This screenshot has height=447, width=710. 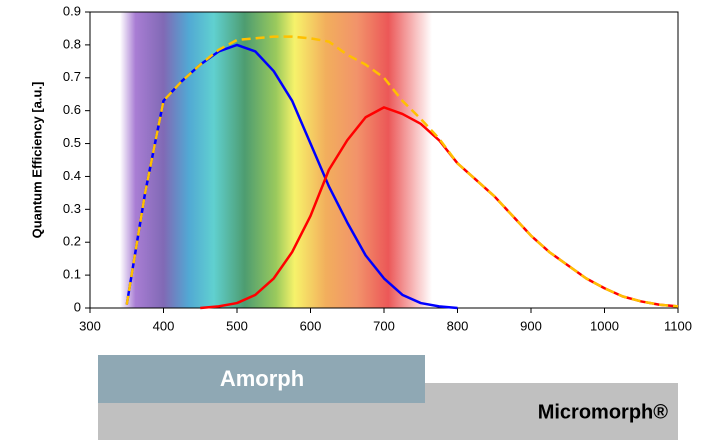 What do you see at coordinates (458, 325) in the screenshot?
I see `x-tick-label: 800` at bounding box center [458, 325].